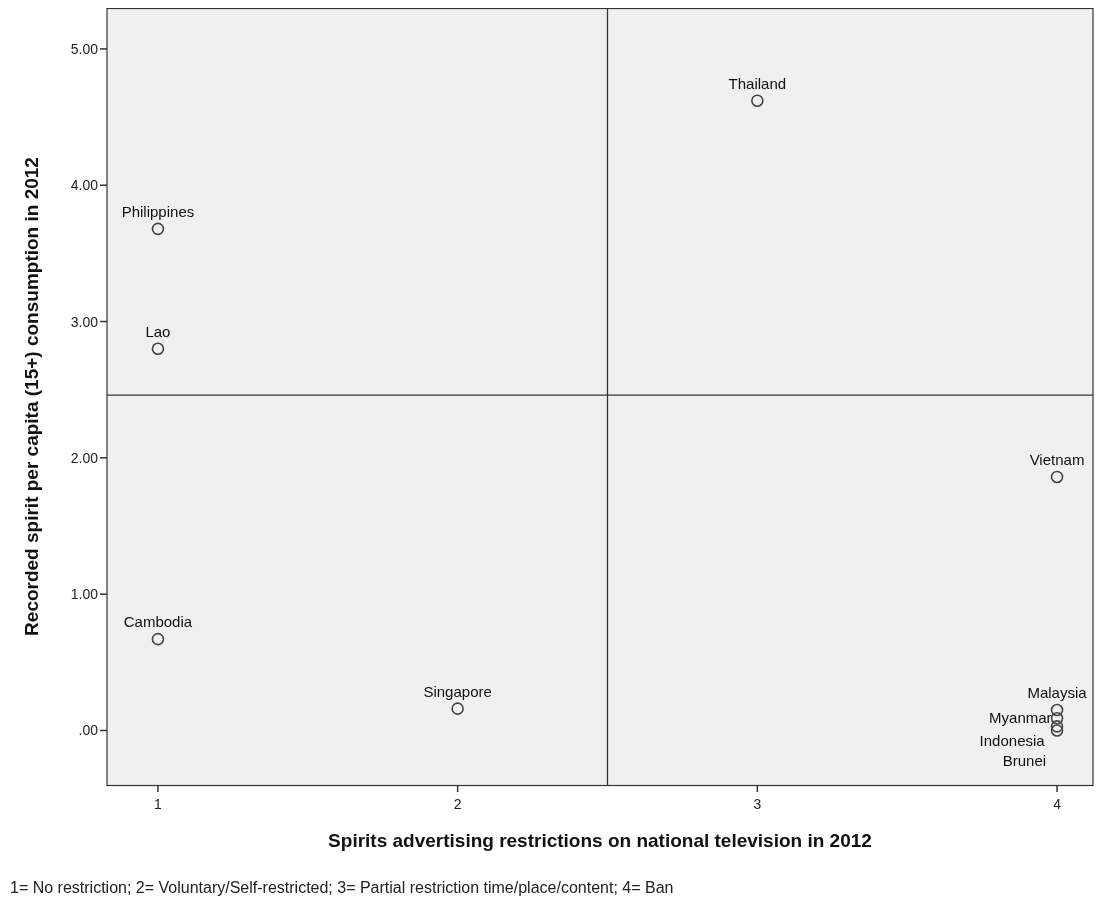 Image resolution: width=1110 pixels, height=919 pixels. I want to click on annotation: Indonesia, so click(1012, 741).